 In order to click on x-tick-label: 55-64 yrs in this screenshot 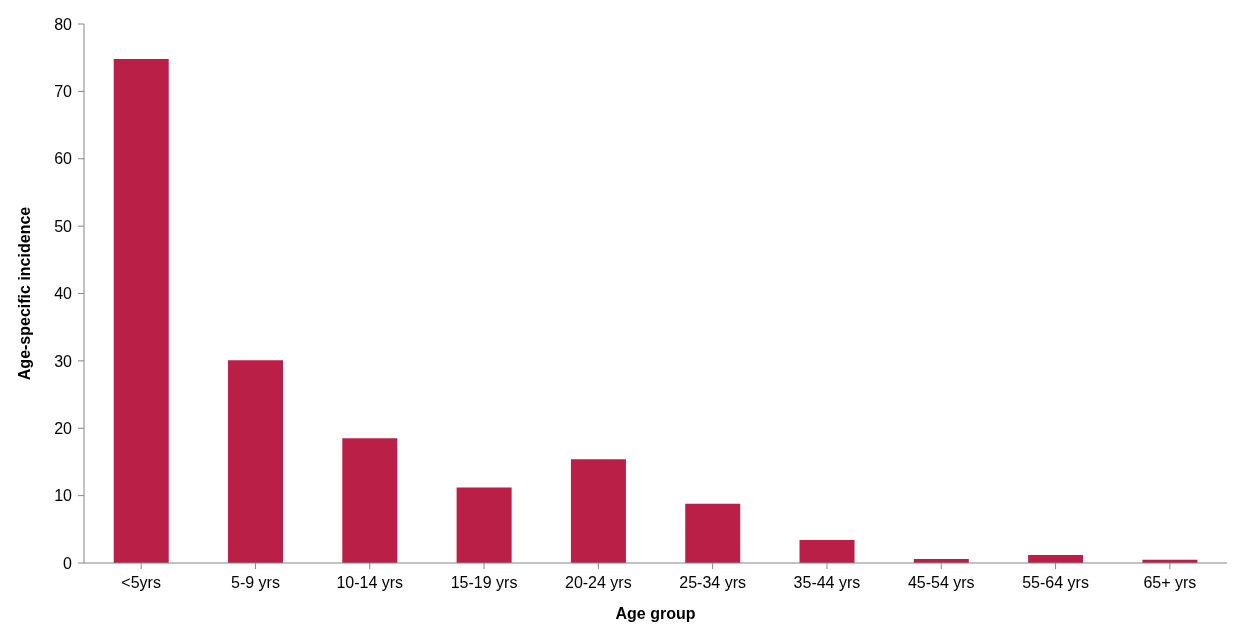, I will do `click(1055, 583)`.